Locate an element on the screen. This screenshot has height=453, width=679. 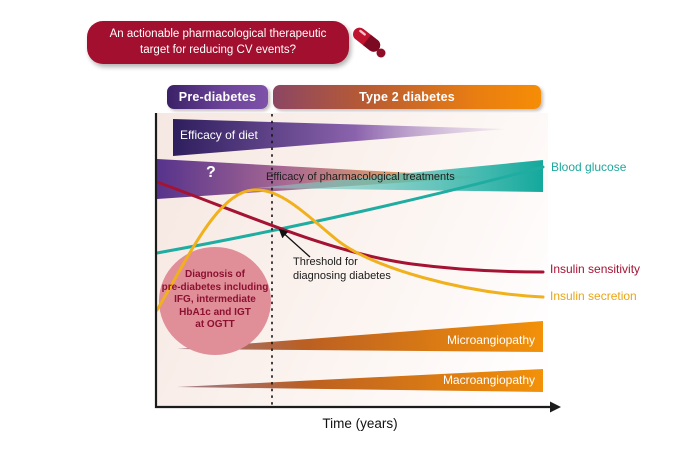
phase-bar-prediabetes: Pre-diabetes is located at coordinates (217, 97).